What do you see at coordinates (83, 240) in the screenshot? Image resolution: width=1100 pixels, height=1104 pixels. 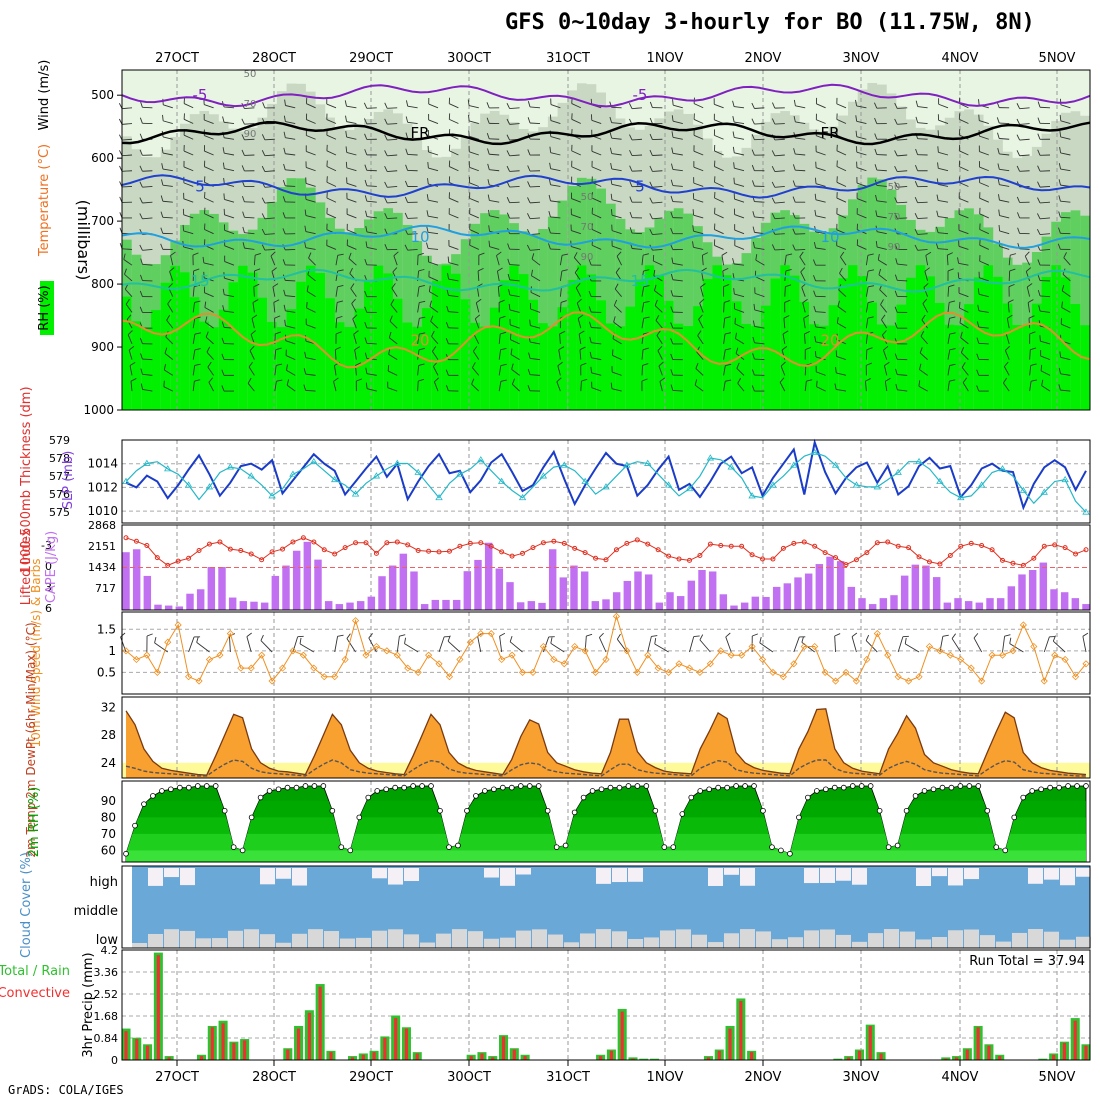 I see `upper-air-ylabel: (millibars)` at bounding box center [83, 240].